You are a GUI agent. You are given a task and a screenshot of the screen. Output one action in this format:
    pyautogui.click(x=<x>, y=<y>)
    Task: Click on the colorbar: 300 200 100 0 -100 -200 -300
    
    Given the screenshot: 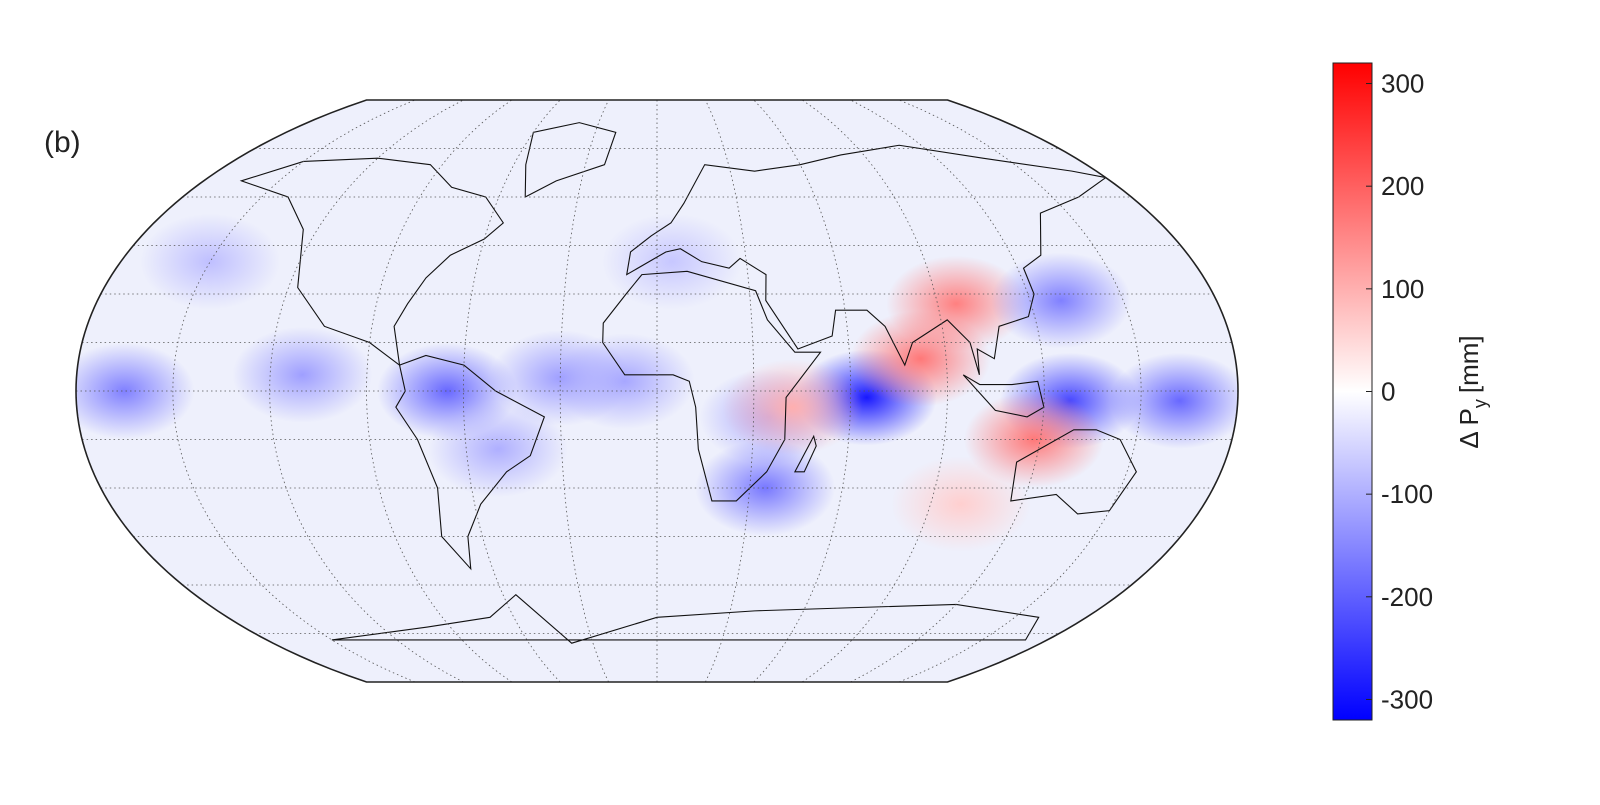 What is the action you would take?
    pyautogui.click(x=1382, y=391)
    